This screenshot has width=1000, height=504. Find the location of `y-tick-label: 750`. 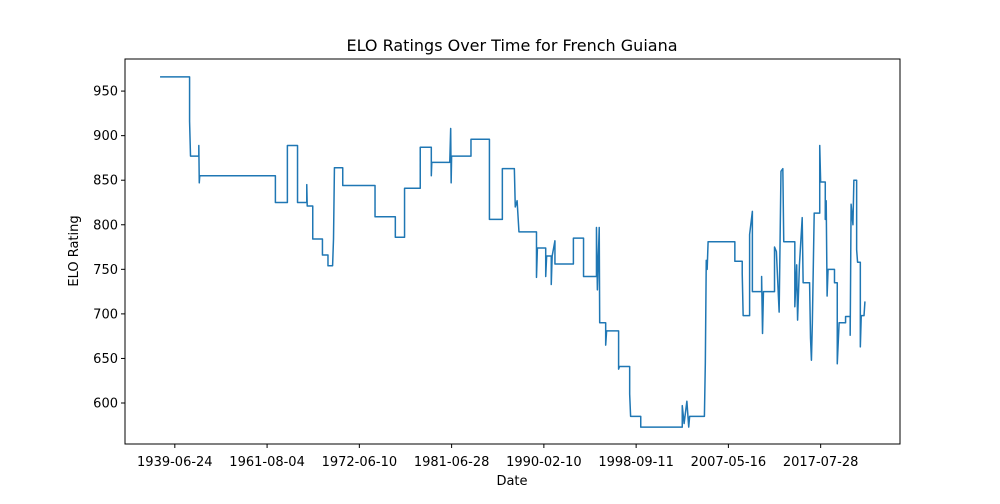

y-tick-label: 750 is located at coordinates (105, 270).